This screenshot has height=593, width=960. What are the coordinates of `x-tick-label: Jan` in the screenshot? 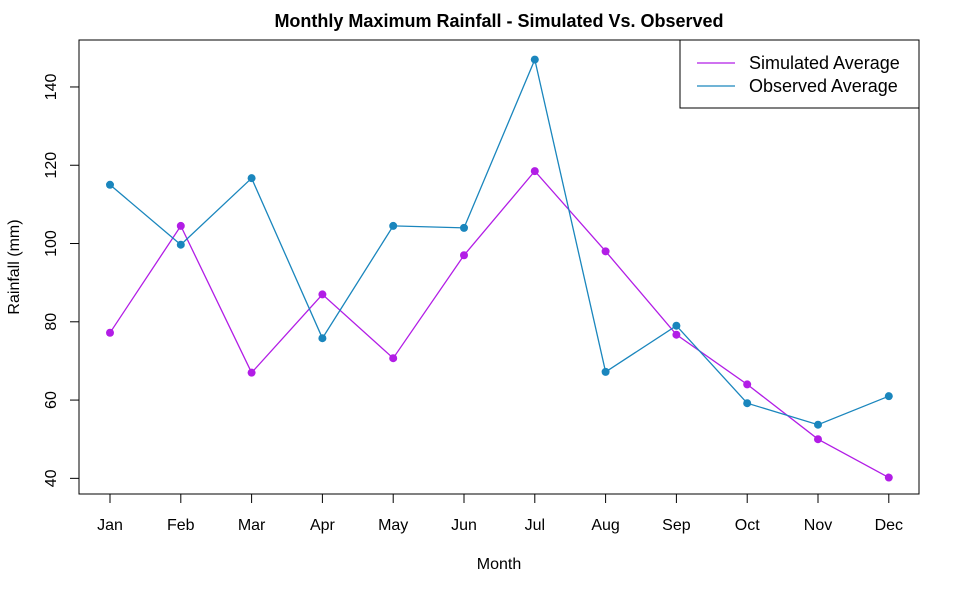 It's located at (110, 525).